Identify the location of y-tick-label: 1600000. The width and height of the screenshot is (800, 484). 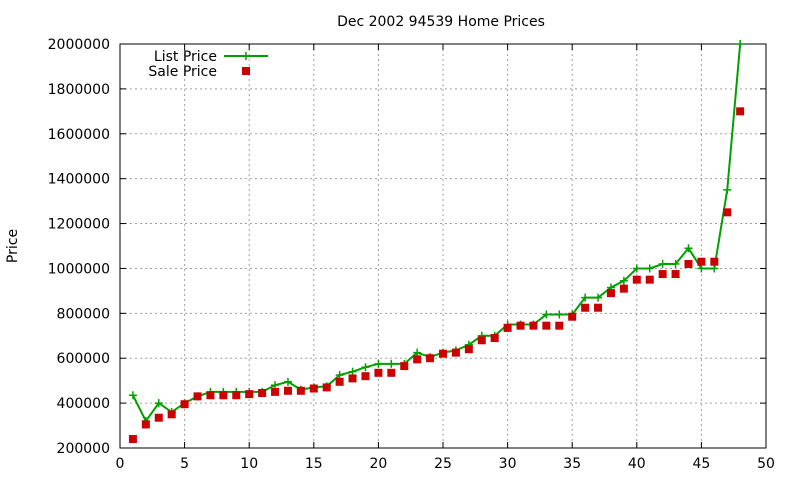
(79, 135).